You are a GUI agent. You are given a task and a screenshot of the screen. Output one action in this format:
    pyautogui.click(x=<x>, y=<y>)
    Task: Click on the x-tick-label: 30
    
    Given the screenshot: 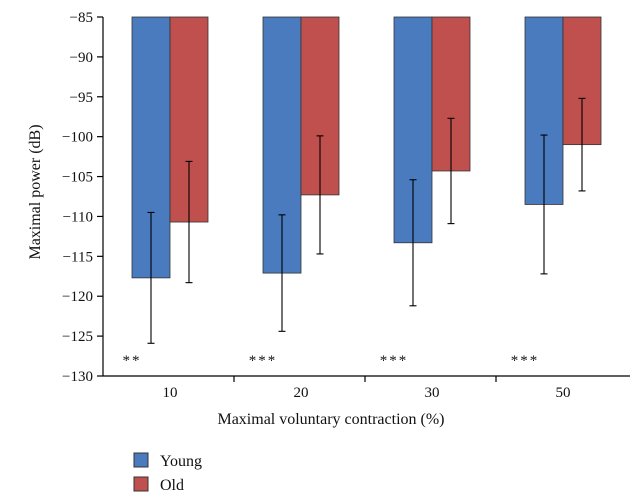 What is the action you would take?
    pyautogui.click(x=432, y=393)
    